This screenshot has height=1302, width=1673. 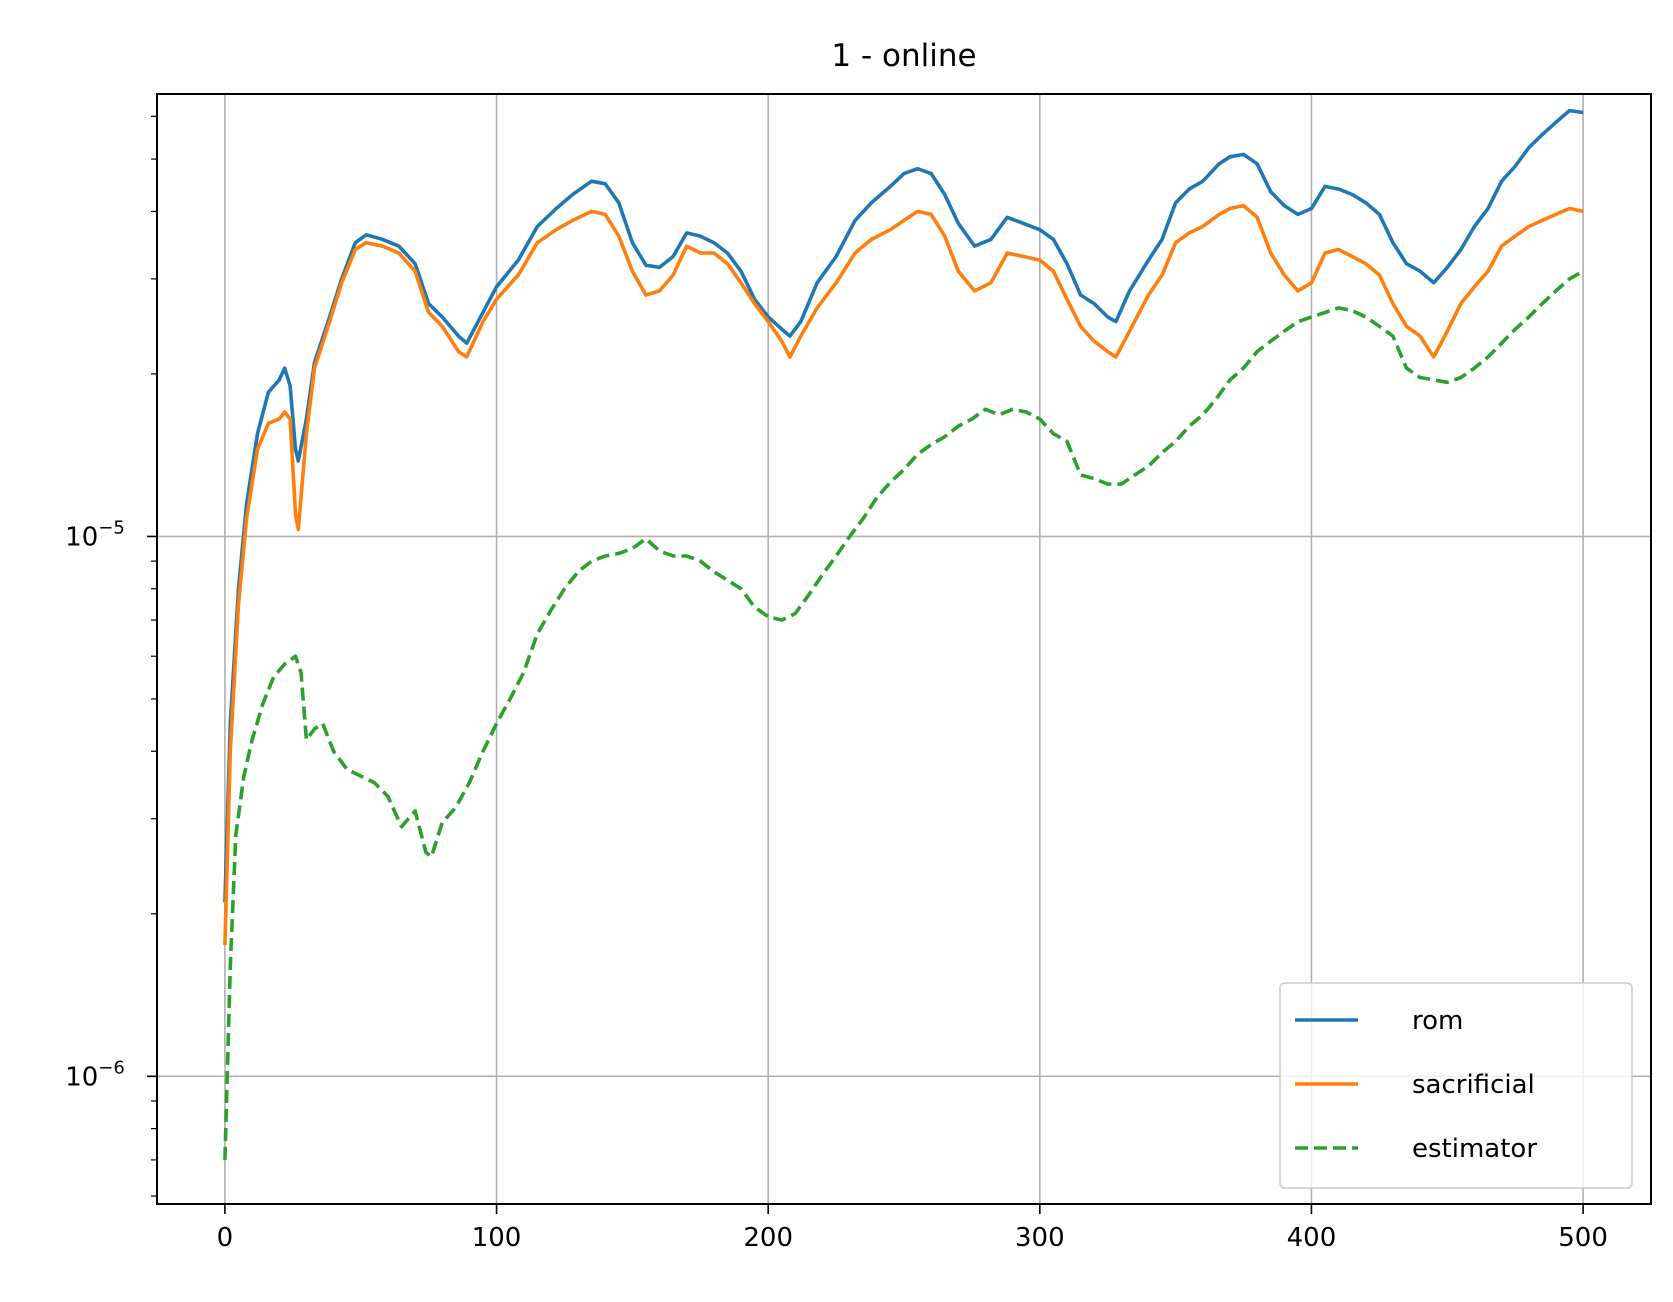 I want to click on y-tick-label: 10⁻⁶, so click(x=95, y=1074).